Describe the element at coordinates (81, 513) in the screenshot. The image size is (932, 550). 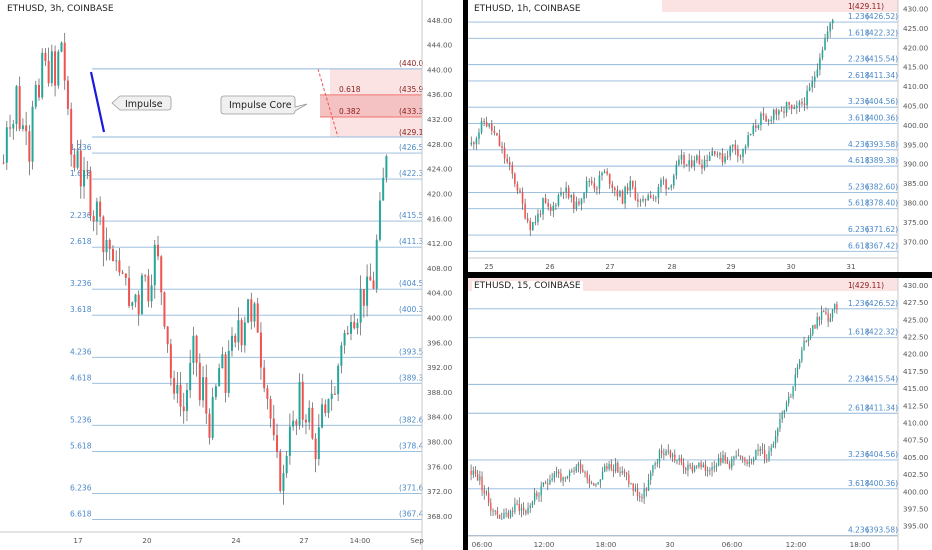
I see `main-fib-ratio: 6.618` at that location.